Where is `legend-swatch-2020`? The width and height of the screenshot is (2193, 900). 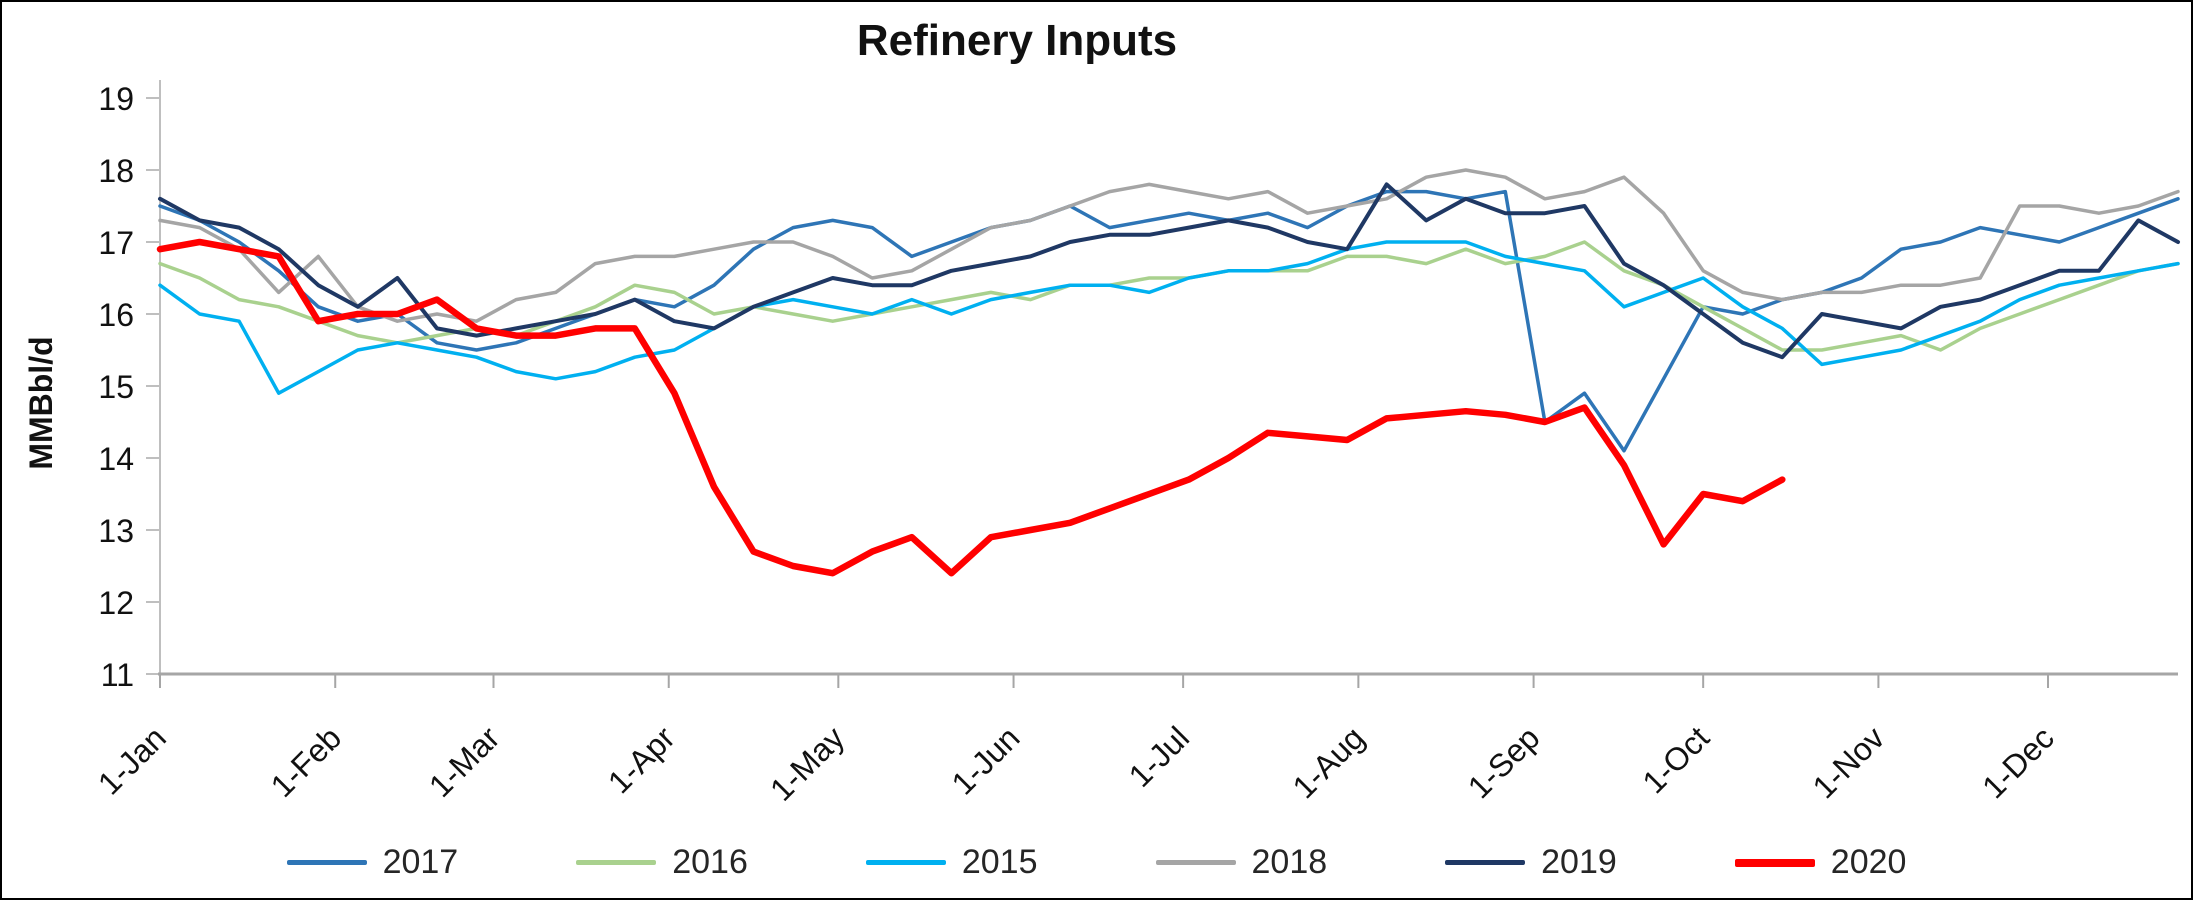 legend-swatch-2020 is located at coordinates (1774, 862).